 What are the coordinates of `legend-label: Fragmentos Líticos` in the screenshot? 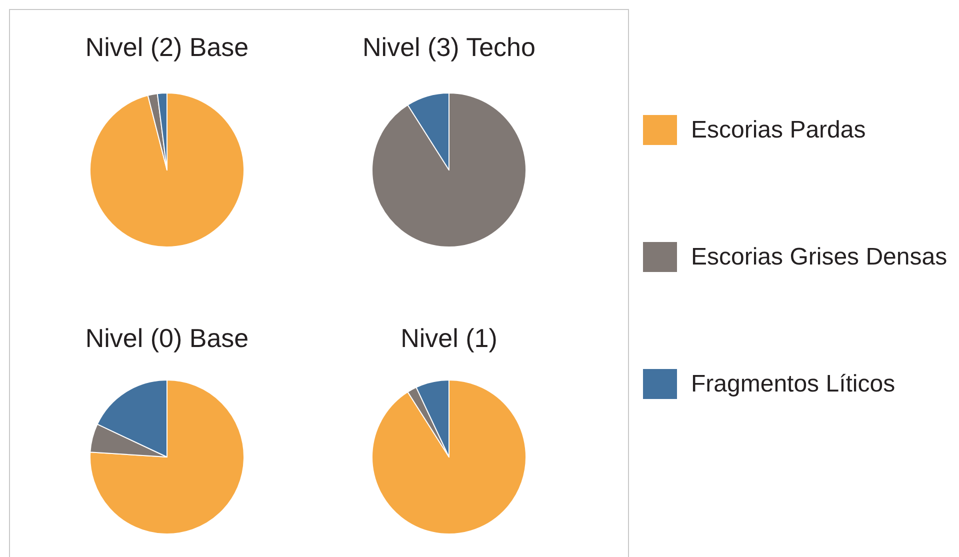 It's located at (793, 384).